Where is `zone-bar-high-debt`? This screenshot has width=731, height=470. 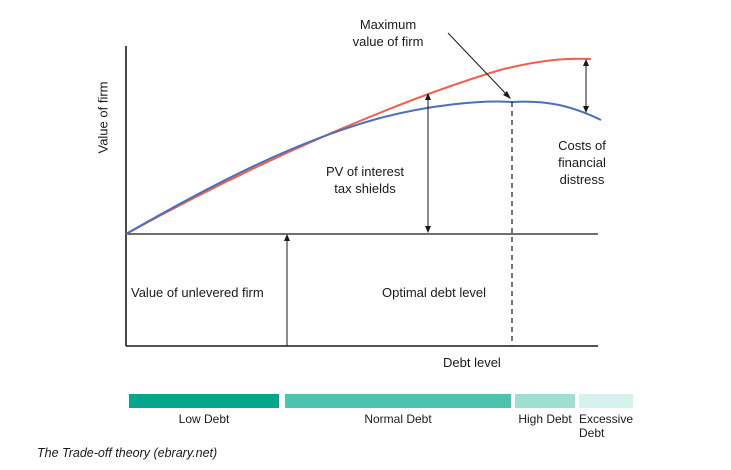
zone-bar-high-debt is located at coordinates (545, 401).